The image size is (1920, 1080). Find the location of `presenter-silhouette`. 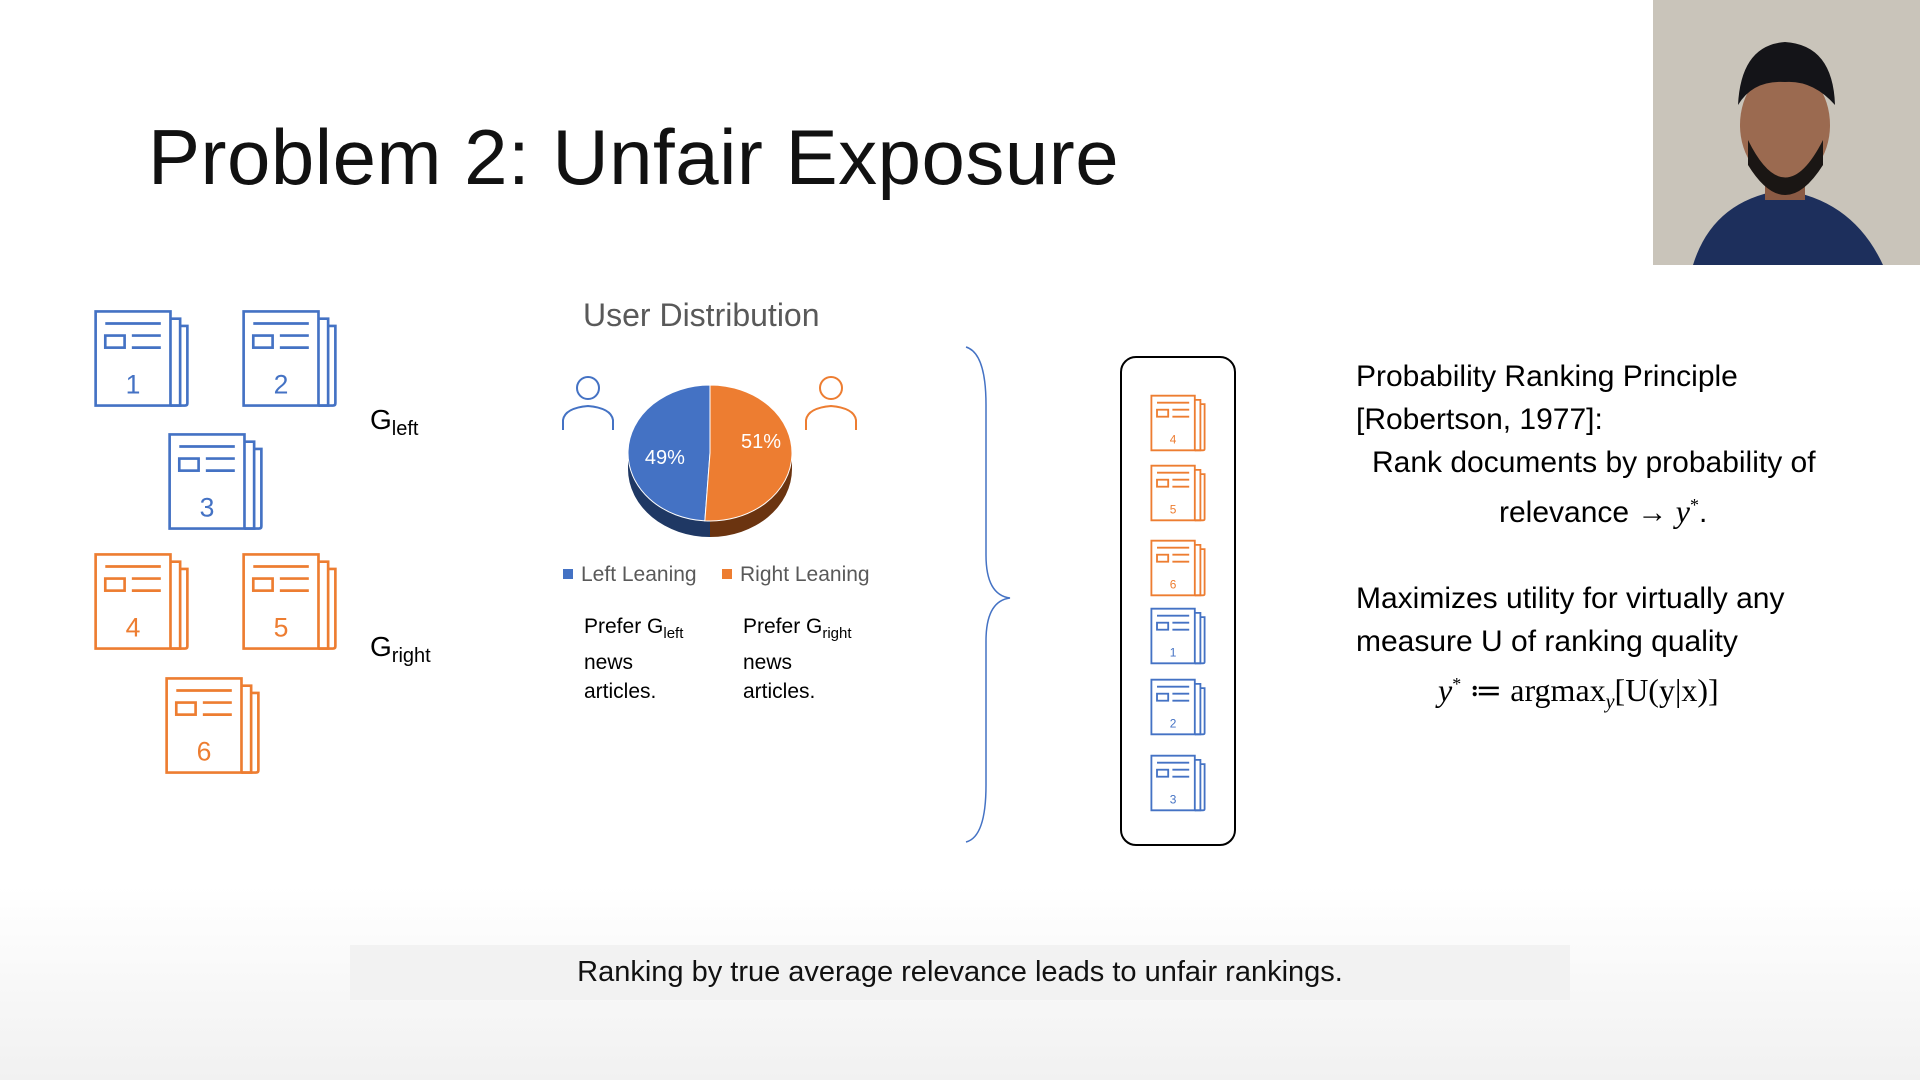

presenter-silhouette is located at coordinates (1786, 132).